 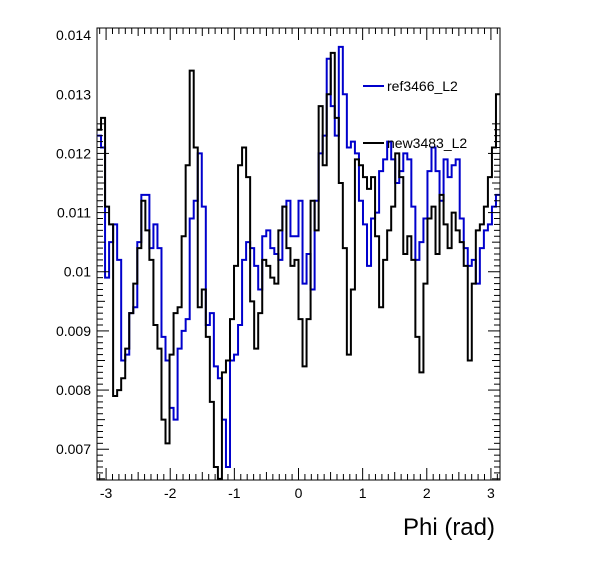 What do you see at coordinates (73, 449) in the screenshot?
I see `y-tick-label: 0.007` at bounding box center [73, 449].